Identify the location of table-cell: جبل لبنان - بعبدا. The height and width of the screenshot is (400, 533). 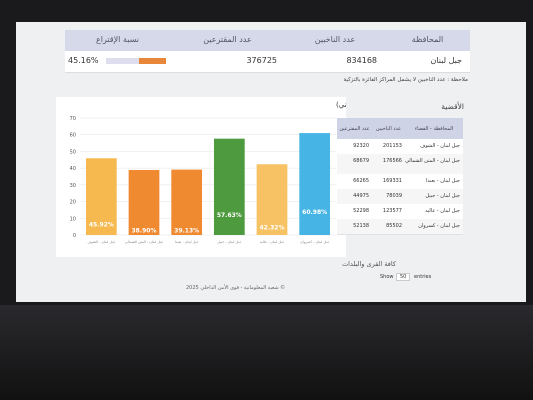
(442, 181).